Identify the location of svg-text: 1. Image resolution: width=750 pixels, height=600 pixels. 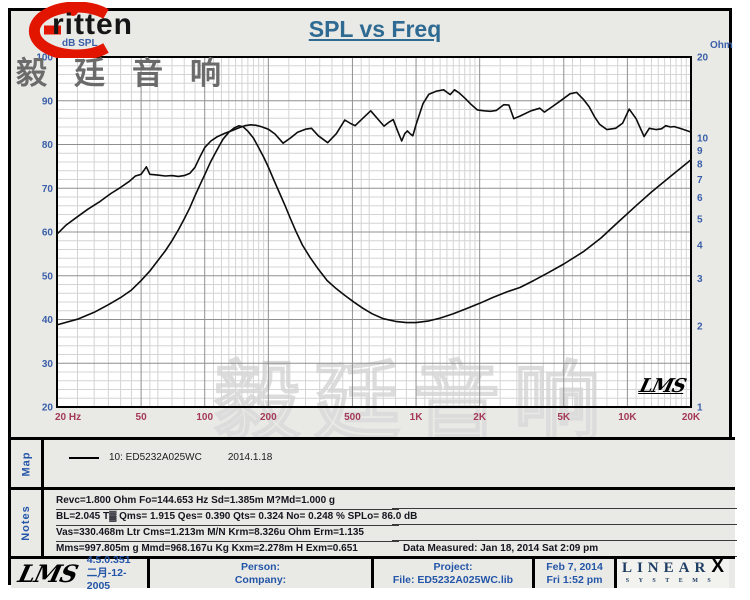
(700, 408).